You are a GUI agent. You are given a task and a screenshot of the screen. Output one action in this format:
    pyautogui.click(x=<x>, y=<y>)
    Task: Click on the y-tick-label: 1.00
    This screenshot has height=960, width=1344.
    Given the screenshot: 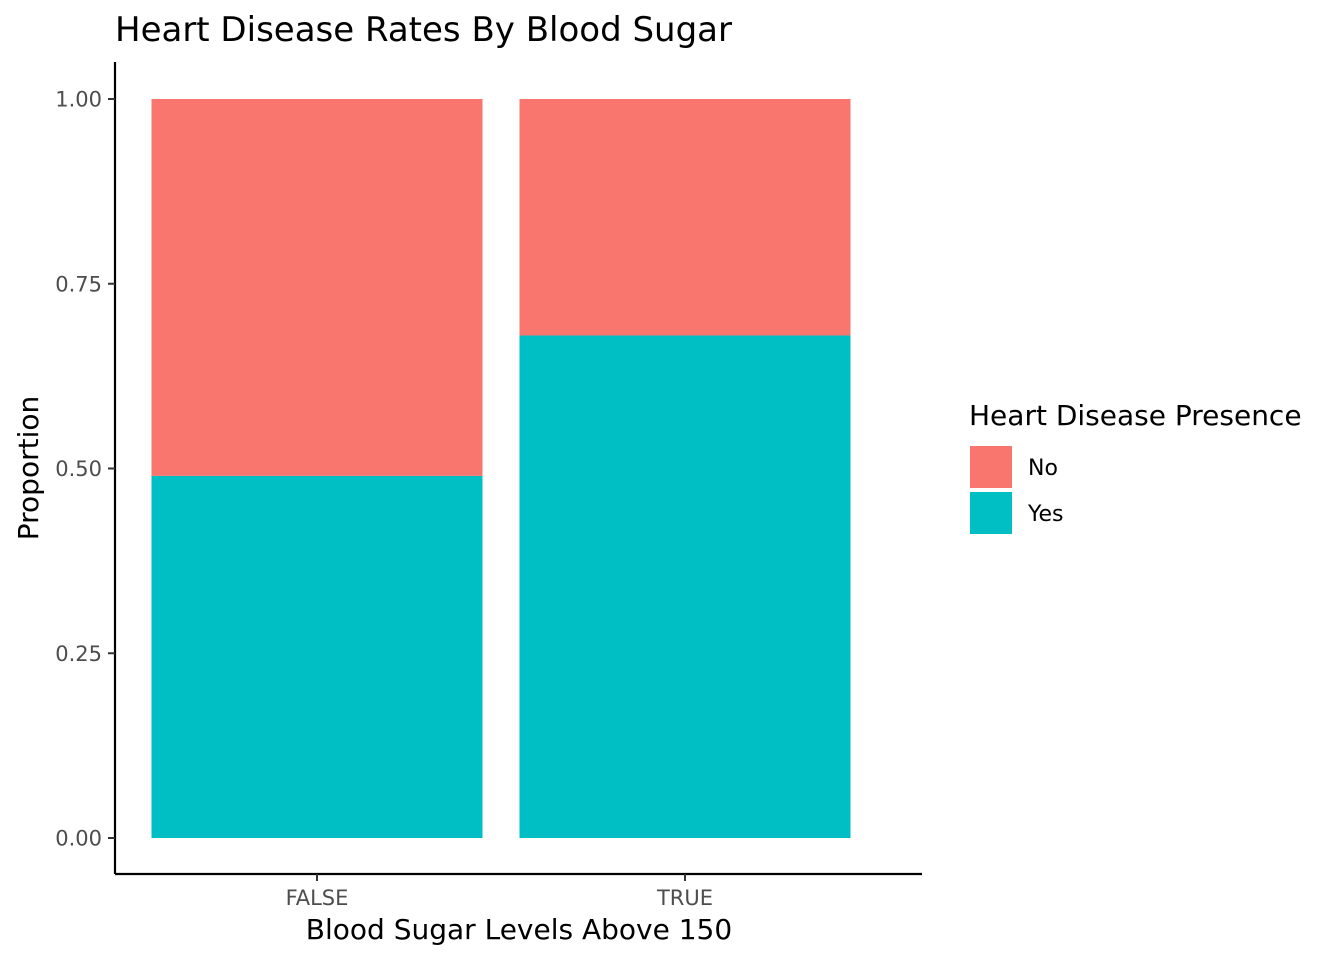 What is the action you would take?
    pyautogui.click(x=78, y=100)
    